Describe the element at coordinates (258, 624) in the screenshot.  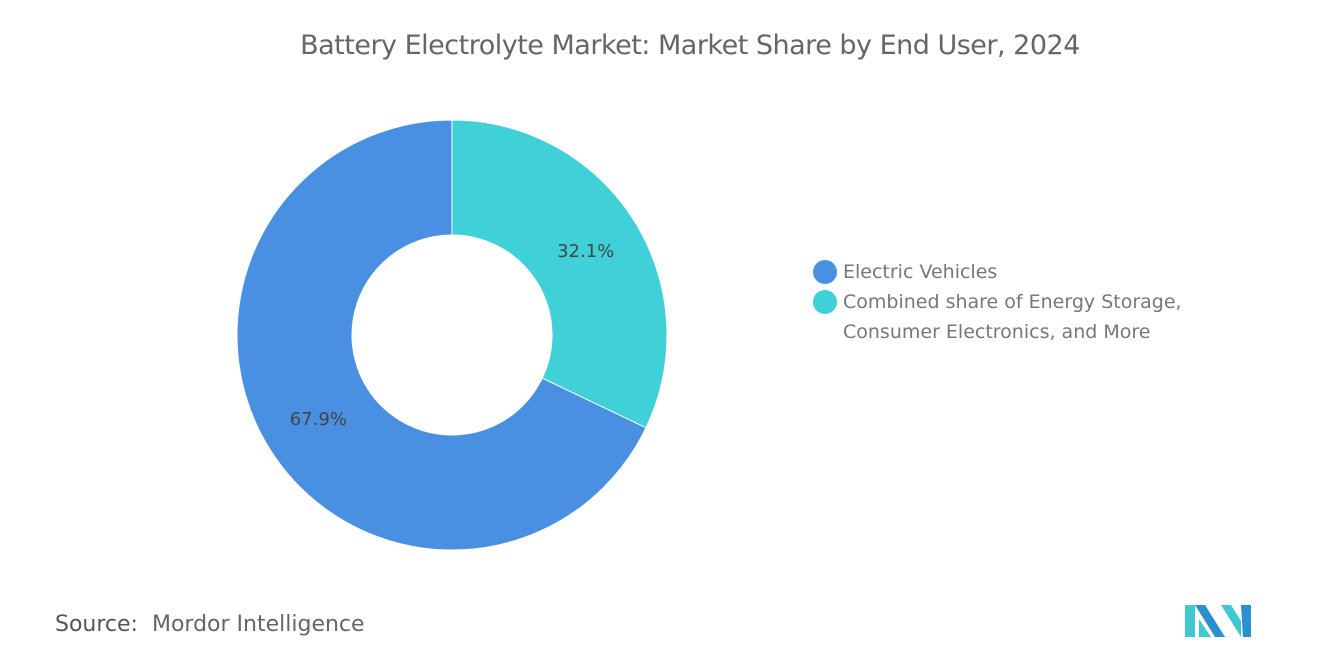
I see `source-value: Mordor Intelligence` at that location.